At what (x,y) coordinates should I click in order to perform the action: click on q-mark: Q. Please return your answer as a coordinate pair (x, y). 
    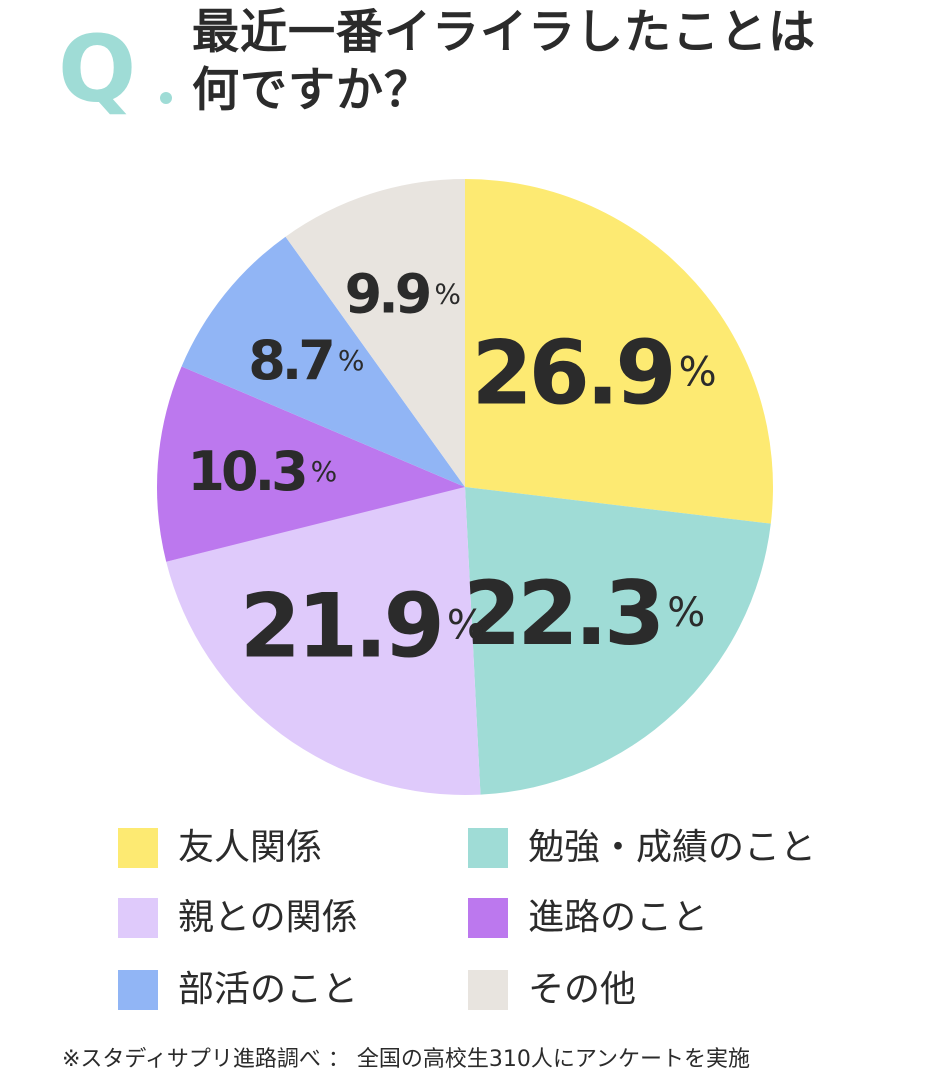
    Looking at the image, I should click on (120, 69).